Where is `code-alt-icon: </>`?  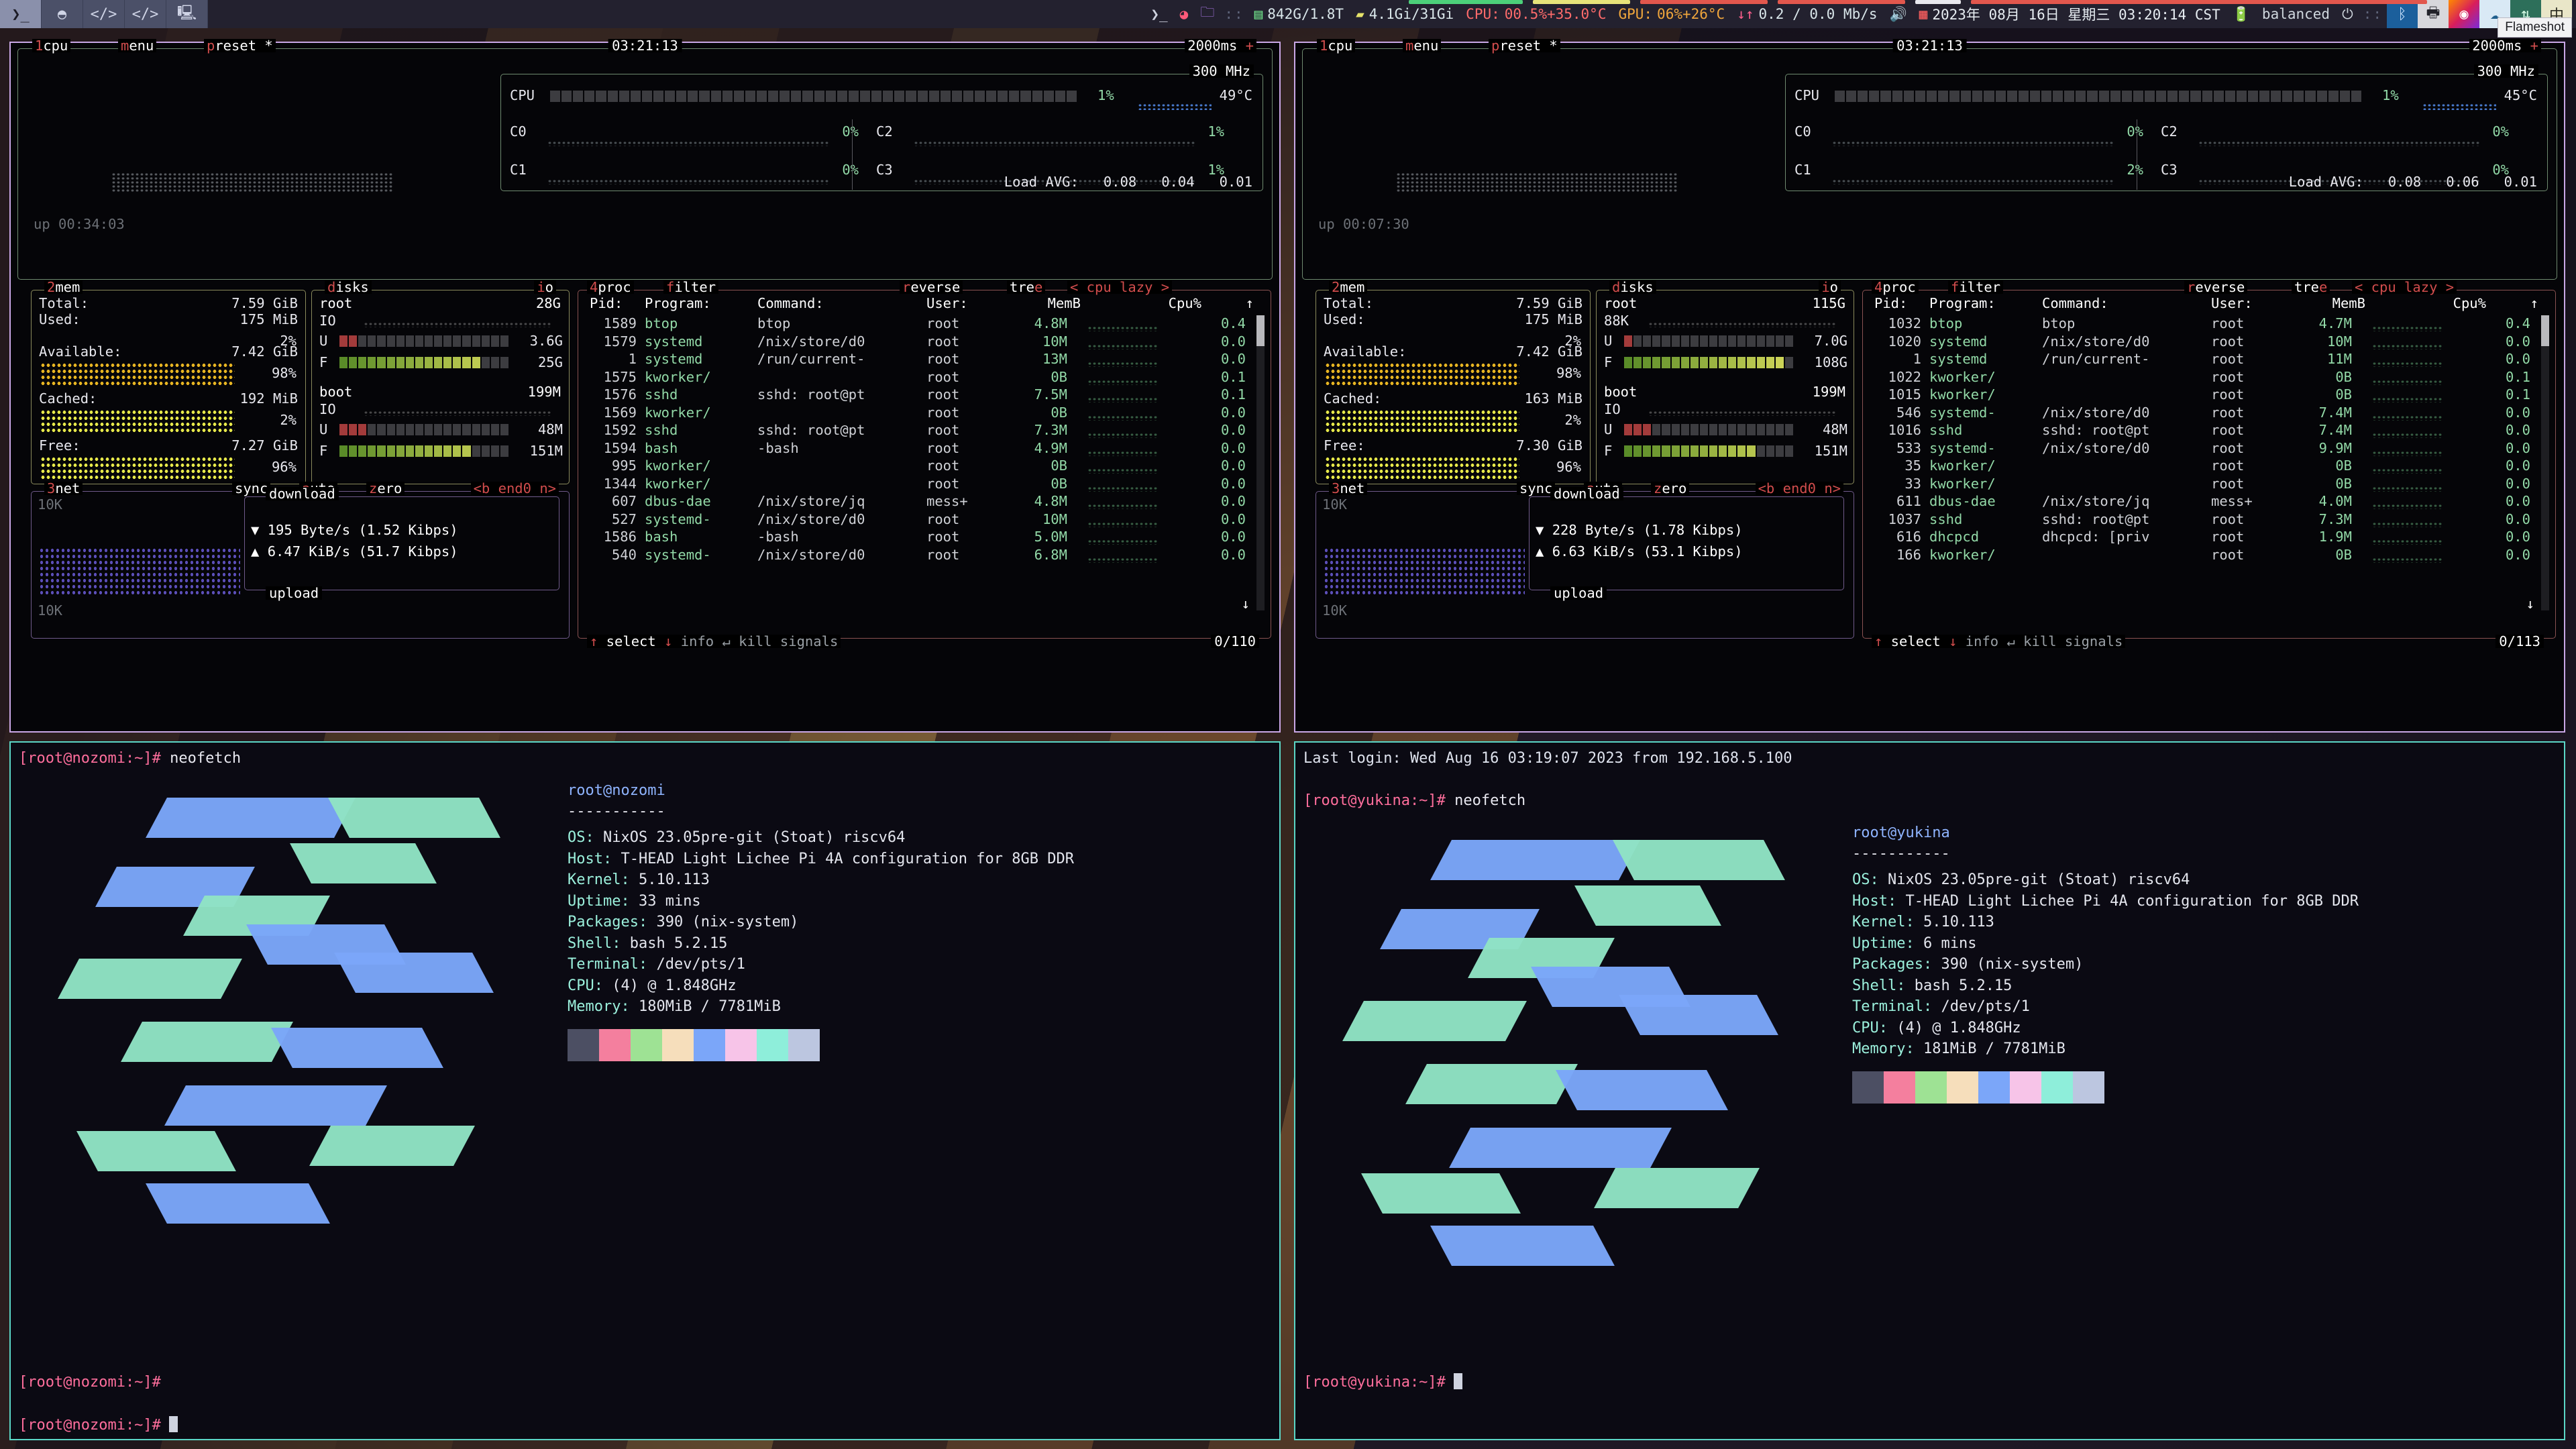 code-alt-icon: </> is located at coordinates (145, 14).